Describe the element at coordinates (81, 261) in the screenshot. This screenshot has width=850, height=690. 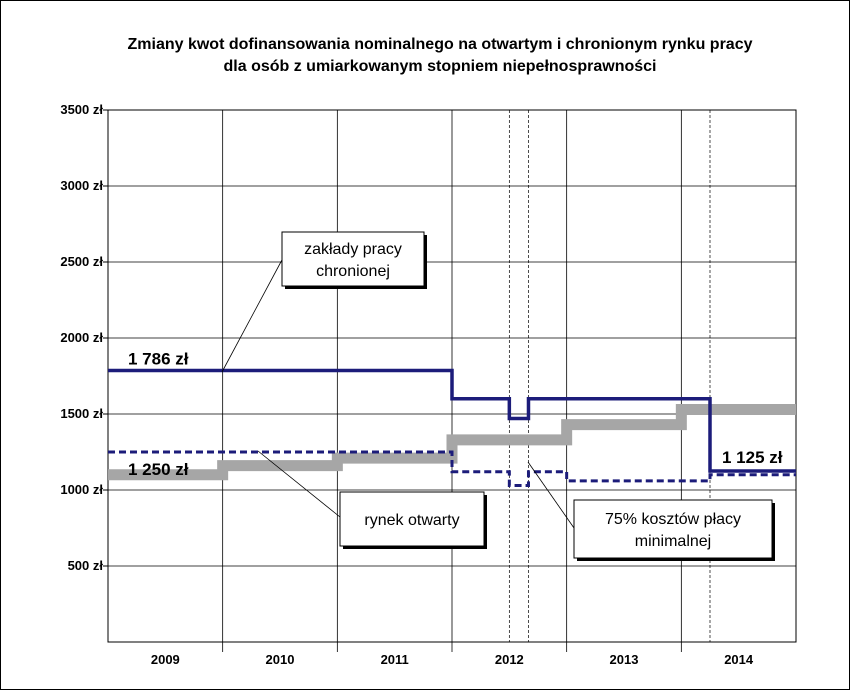
I see `y-tick-label: 2500 zł` at that location.